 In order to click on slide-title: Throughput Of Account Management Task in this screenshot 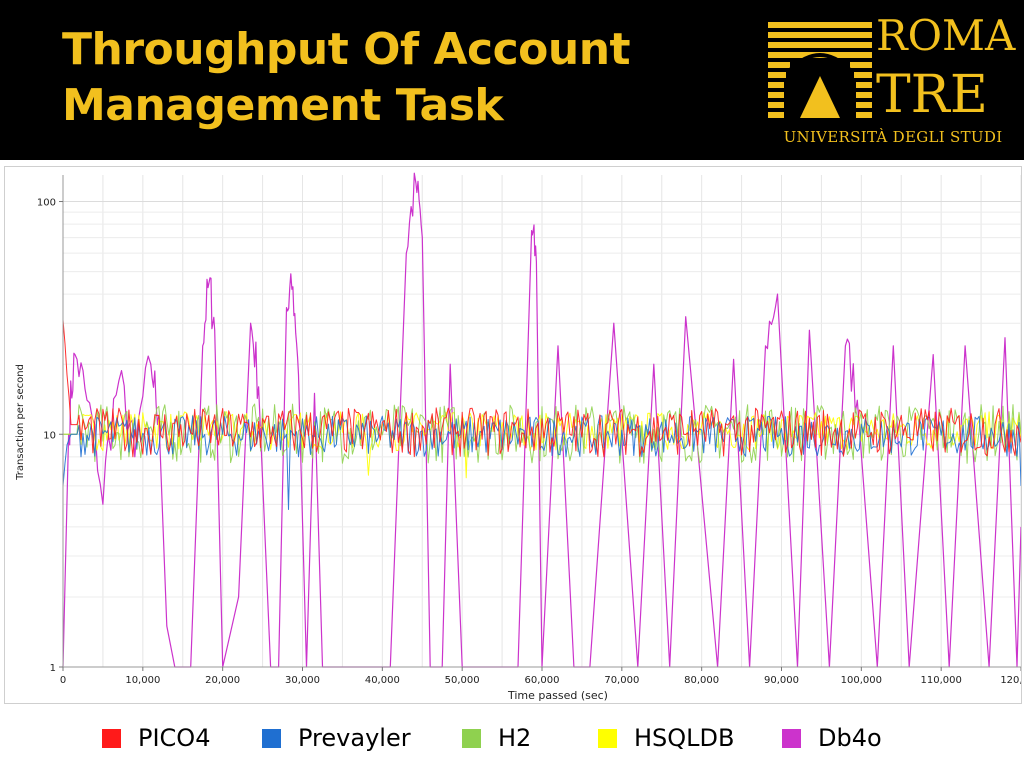, I will do `click(402, 78)`.